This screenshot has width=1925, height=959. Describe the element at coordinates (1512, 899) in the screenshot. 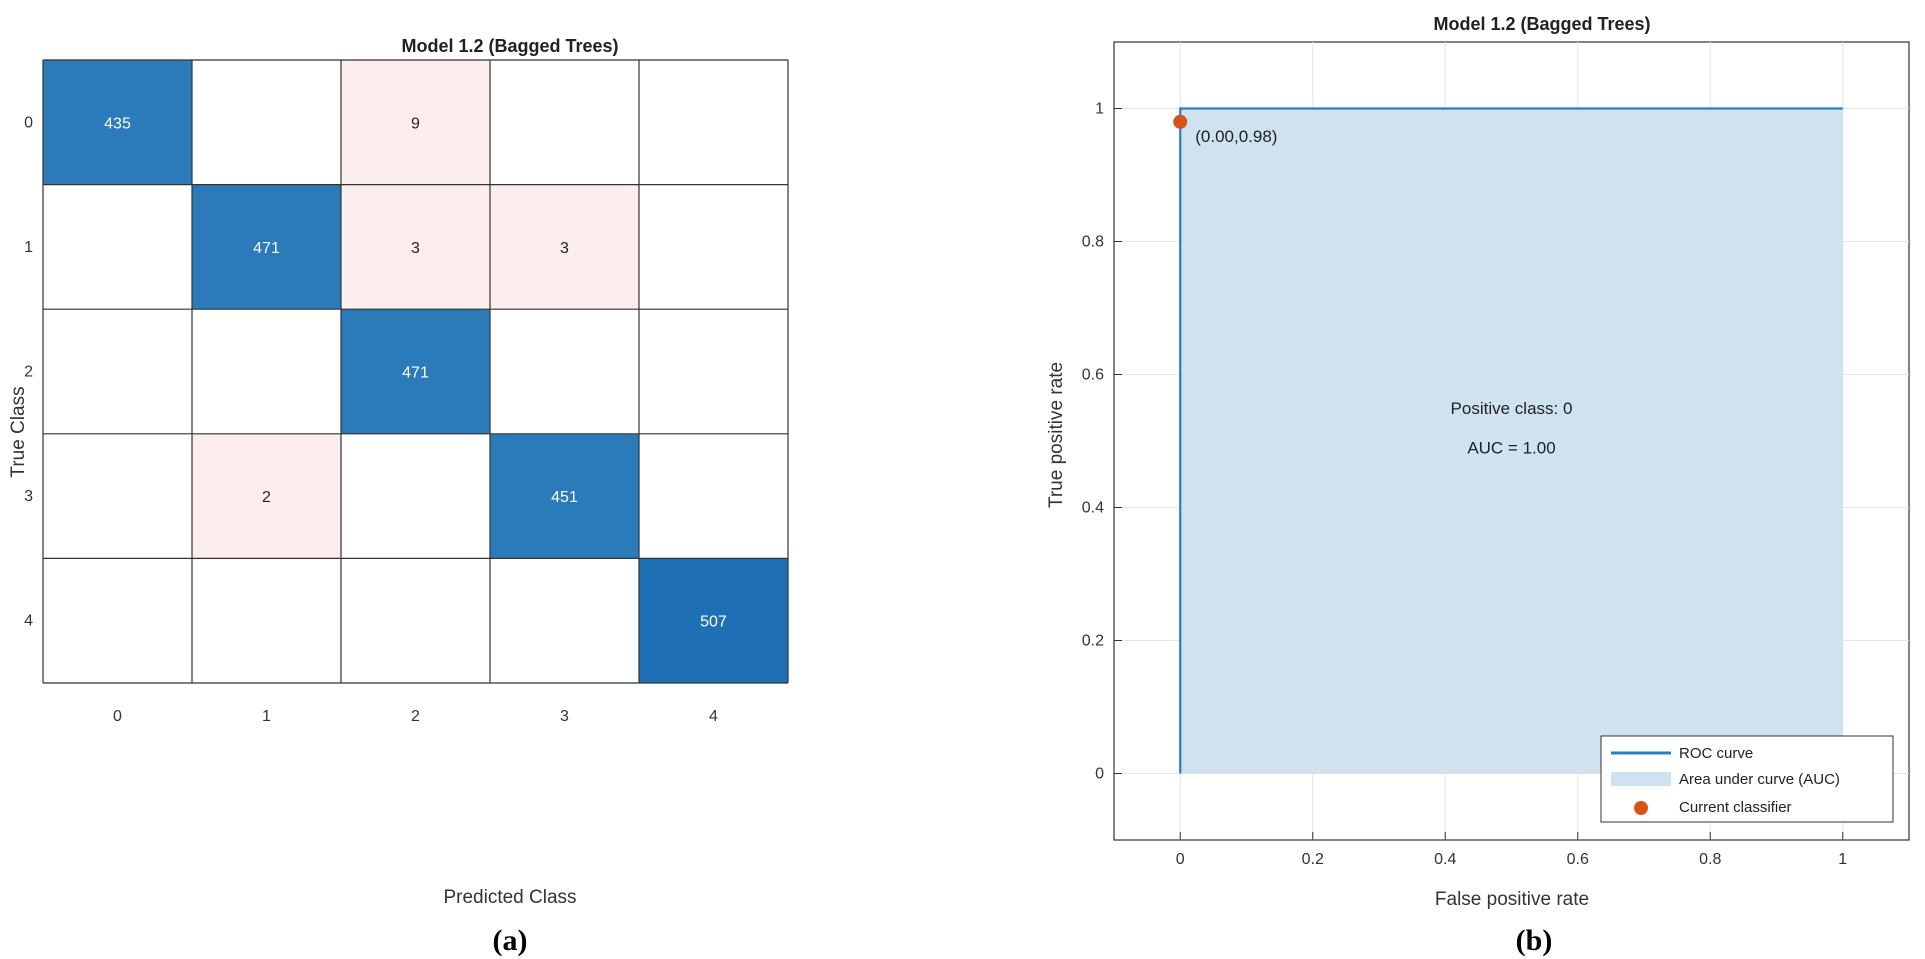

I see `roc-x-label: False positive rate` at that location.